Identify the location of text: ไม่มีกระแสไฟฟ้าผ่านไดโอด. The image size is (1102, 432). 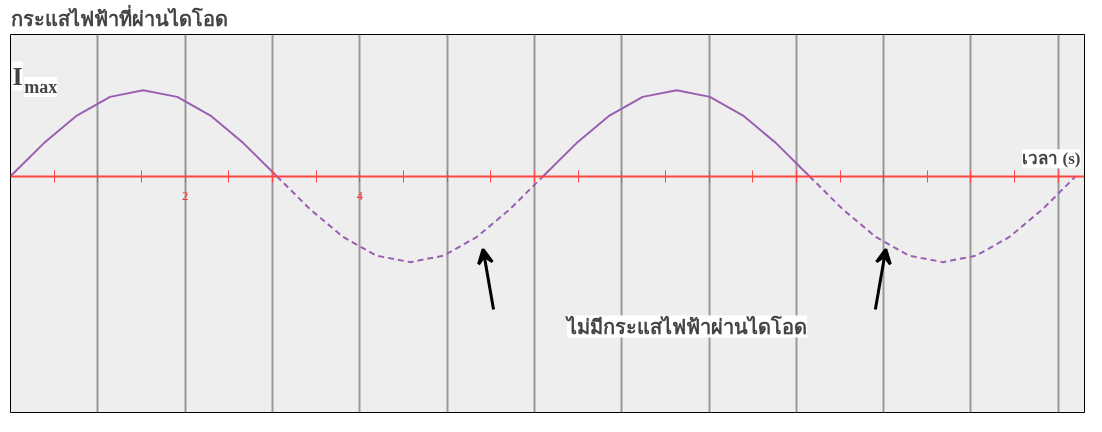
(686, 326).